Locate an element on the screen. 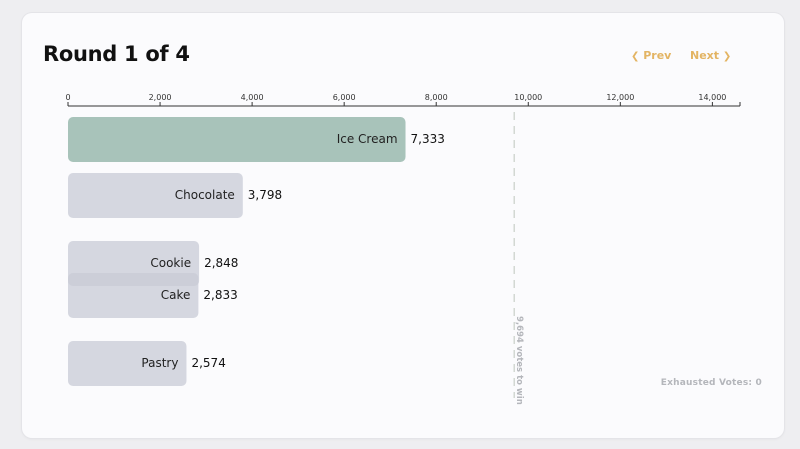 The height and width of the screenshot is (449, 800). bar-category-label: Cookie is located at coordinates (170, 263).